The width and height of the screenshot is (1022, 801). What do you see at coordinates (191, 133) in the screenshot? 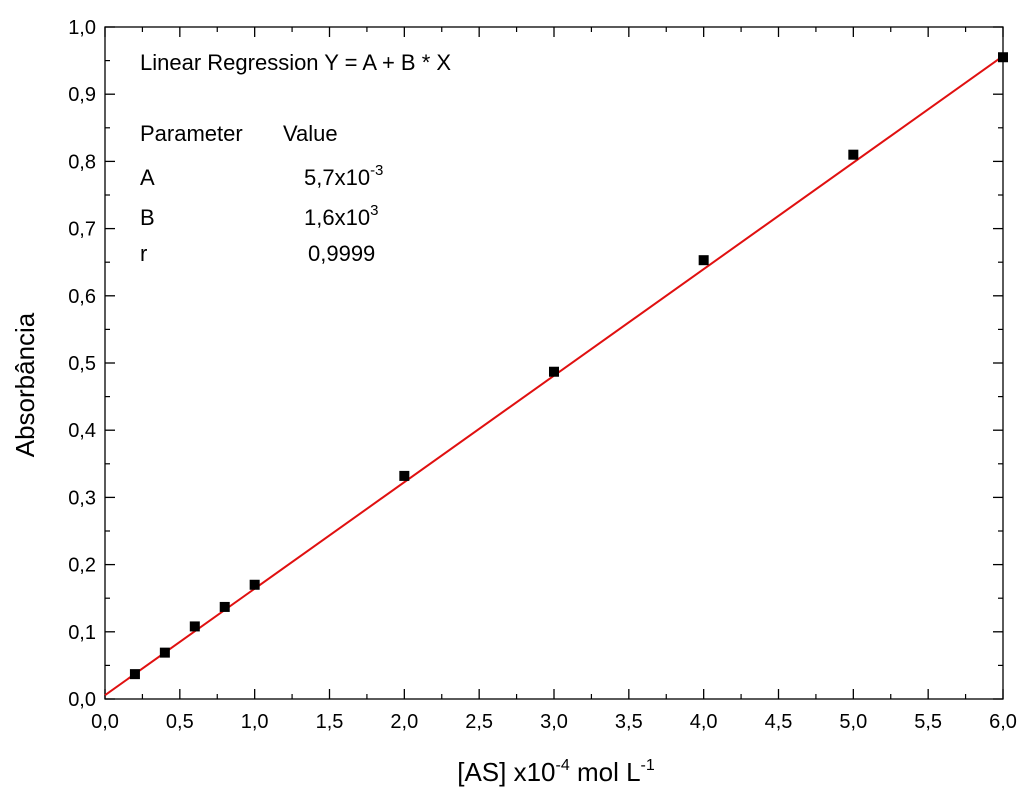
I see `annotation-header-parameter: Parameter` at bounding box center [191, 133].